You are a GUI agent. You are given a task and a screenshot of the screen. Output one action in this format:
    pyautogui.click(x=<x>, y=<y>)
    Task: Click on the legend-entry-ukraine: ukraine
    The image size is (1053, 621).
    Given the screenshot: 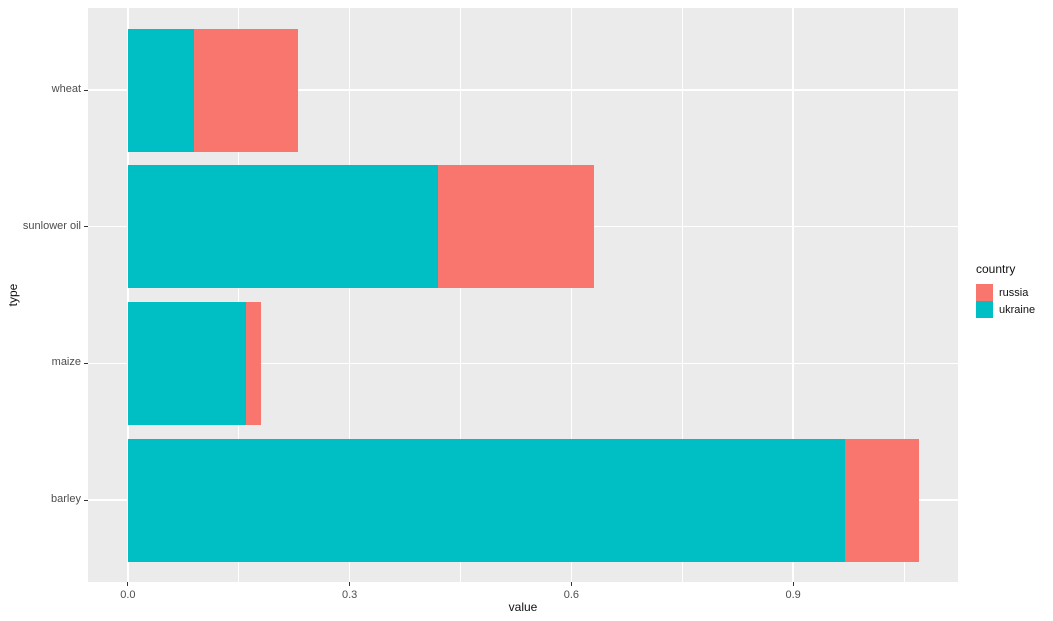 What is the action you would take?
    pyautogui.click(x=1005, y=309)
    